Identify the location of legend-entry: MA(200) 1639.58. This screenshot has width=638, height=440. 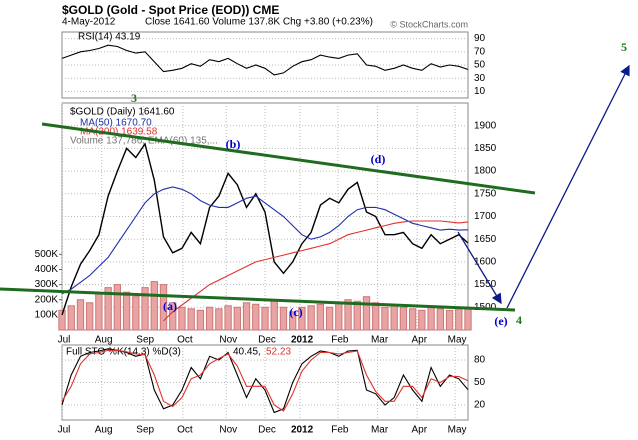
(119, 132).